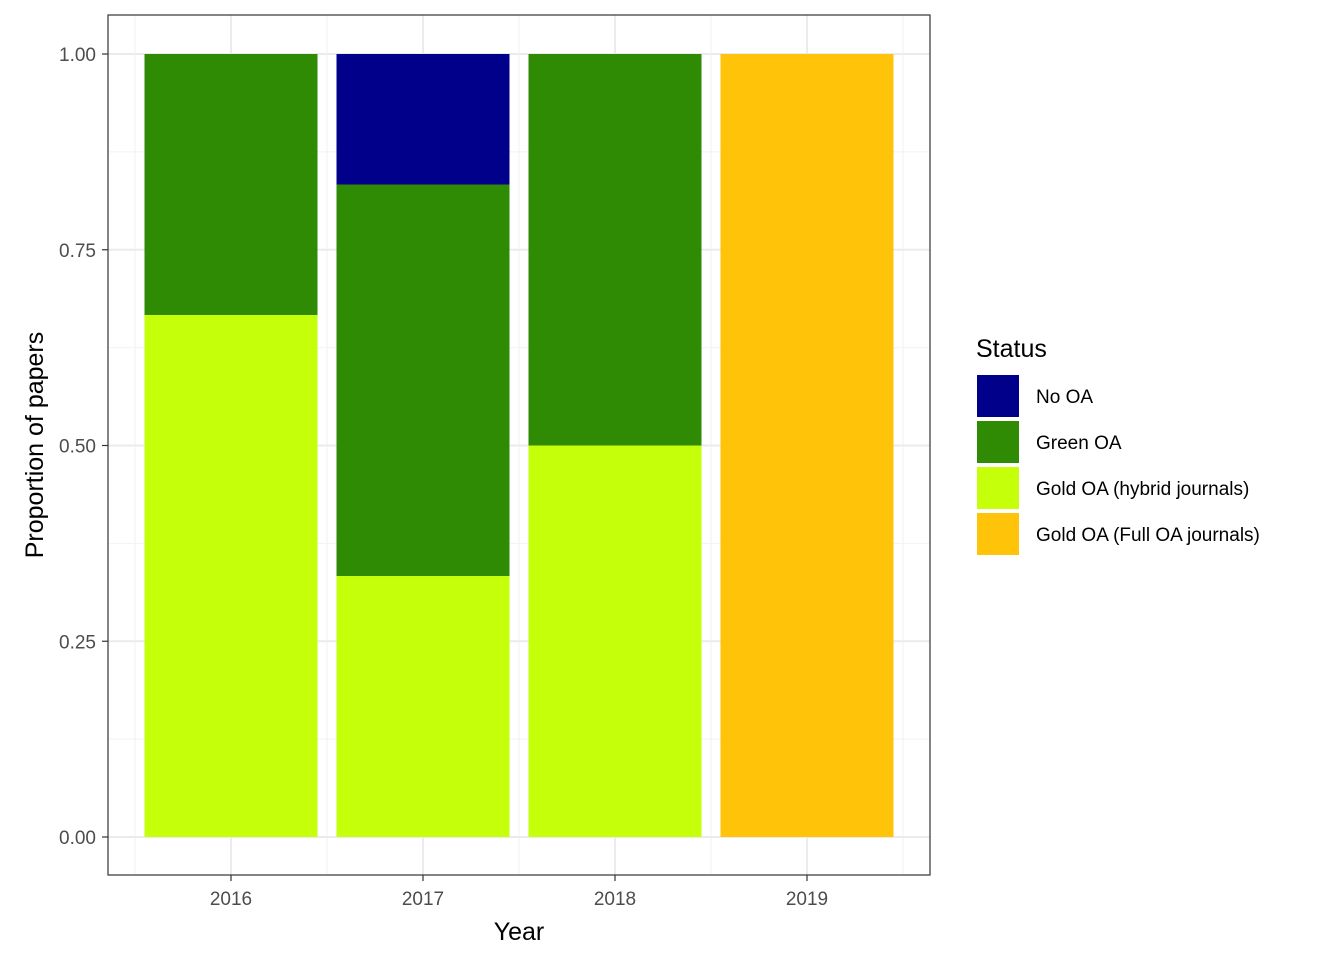  Describe the element at coordinates (423, 380) in the screenshot. I see `bar-segment-green-oa-2017` at that location.